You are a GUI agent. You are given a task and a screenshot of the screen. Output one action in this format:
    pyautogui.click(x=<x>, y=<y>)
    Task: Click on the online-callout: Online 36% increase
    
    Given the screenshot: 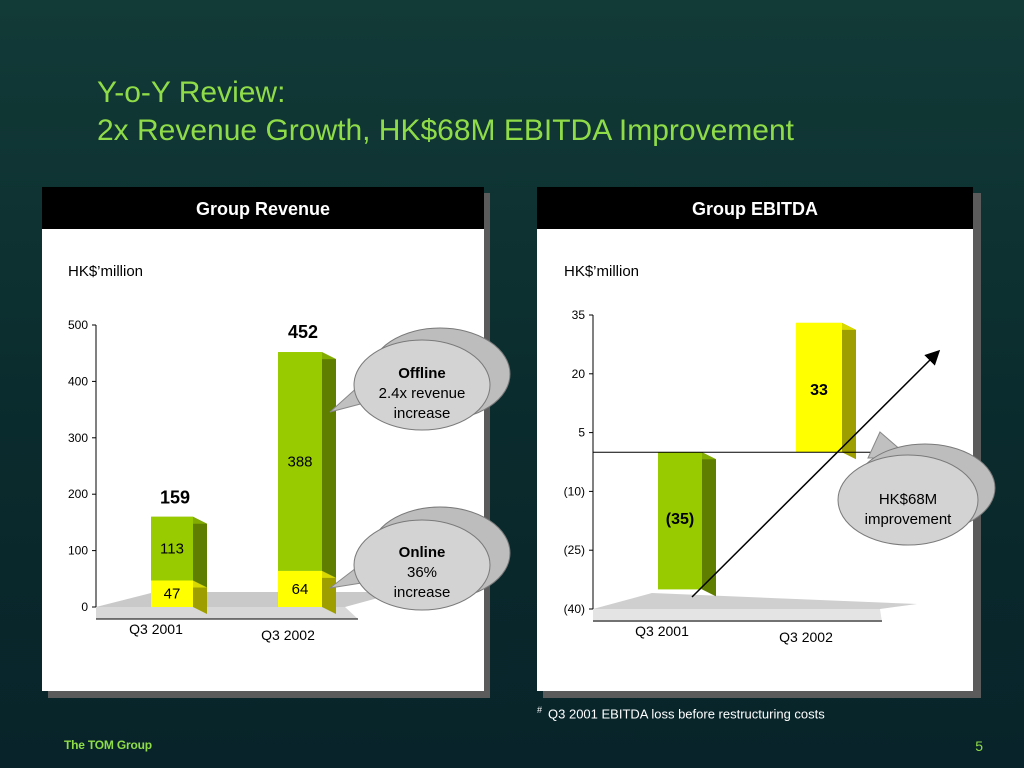 What is the action you would take?
    pyautogui.click(x=420, y=558)
    